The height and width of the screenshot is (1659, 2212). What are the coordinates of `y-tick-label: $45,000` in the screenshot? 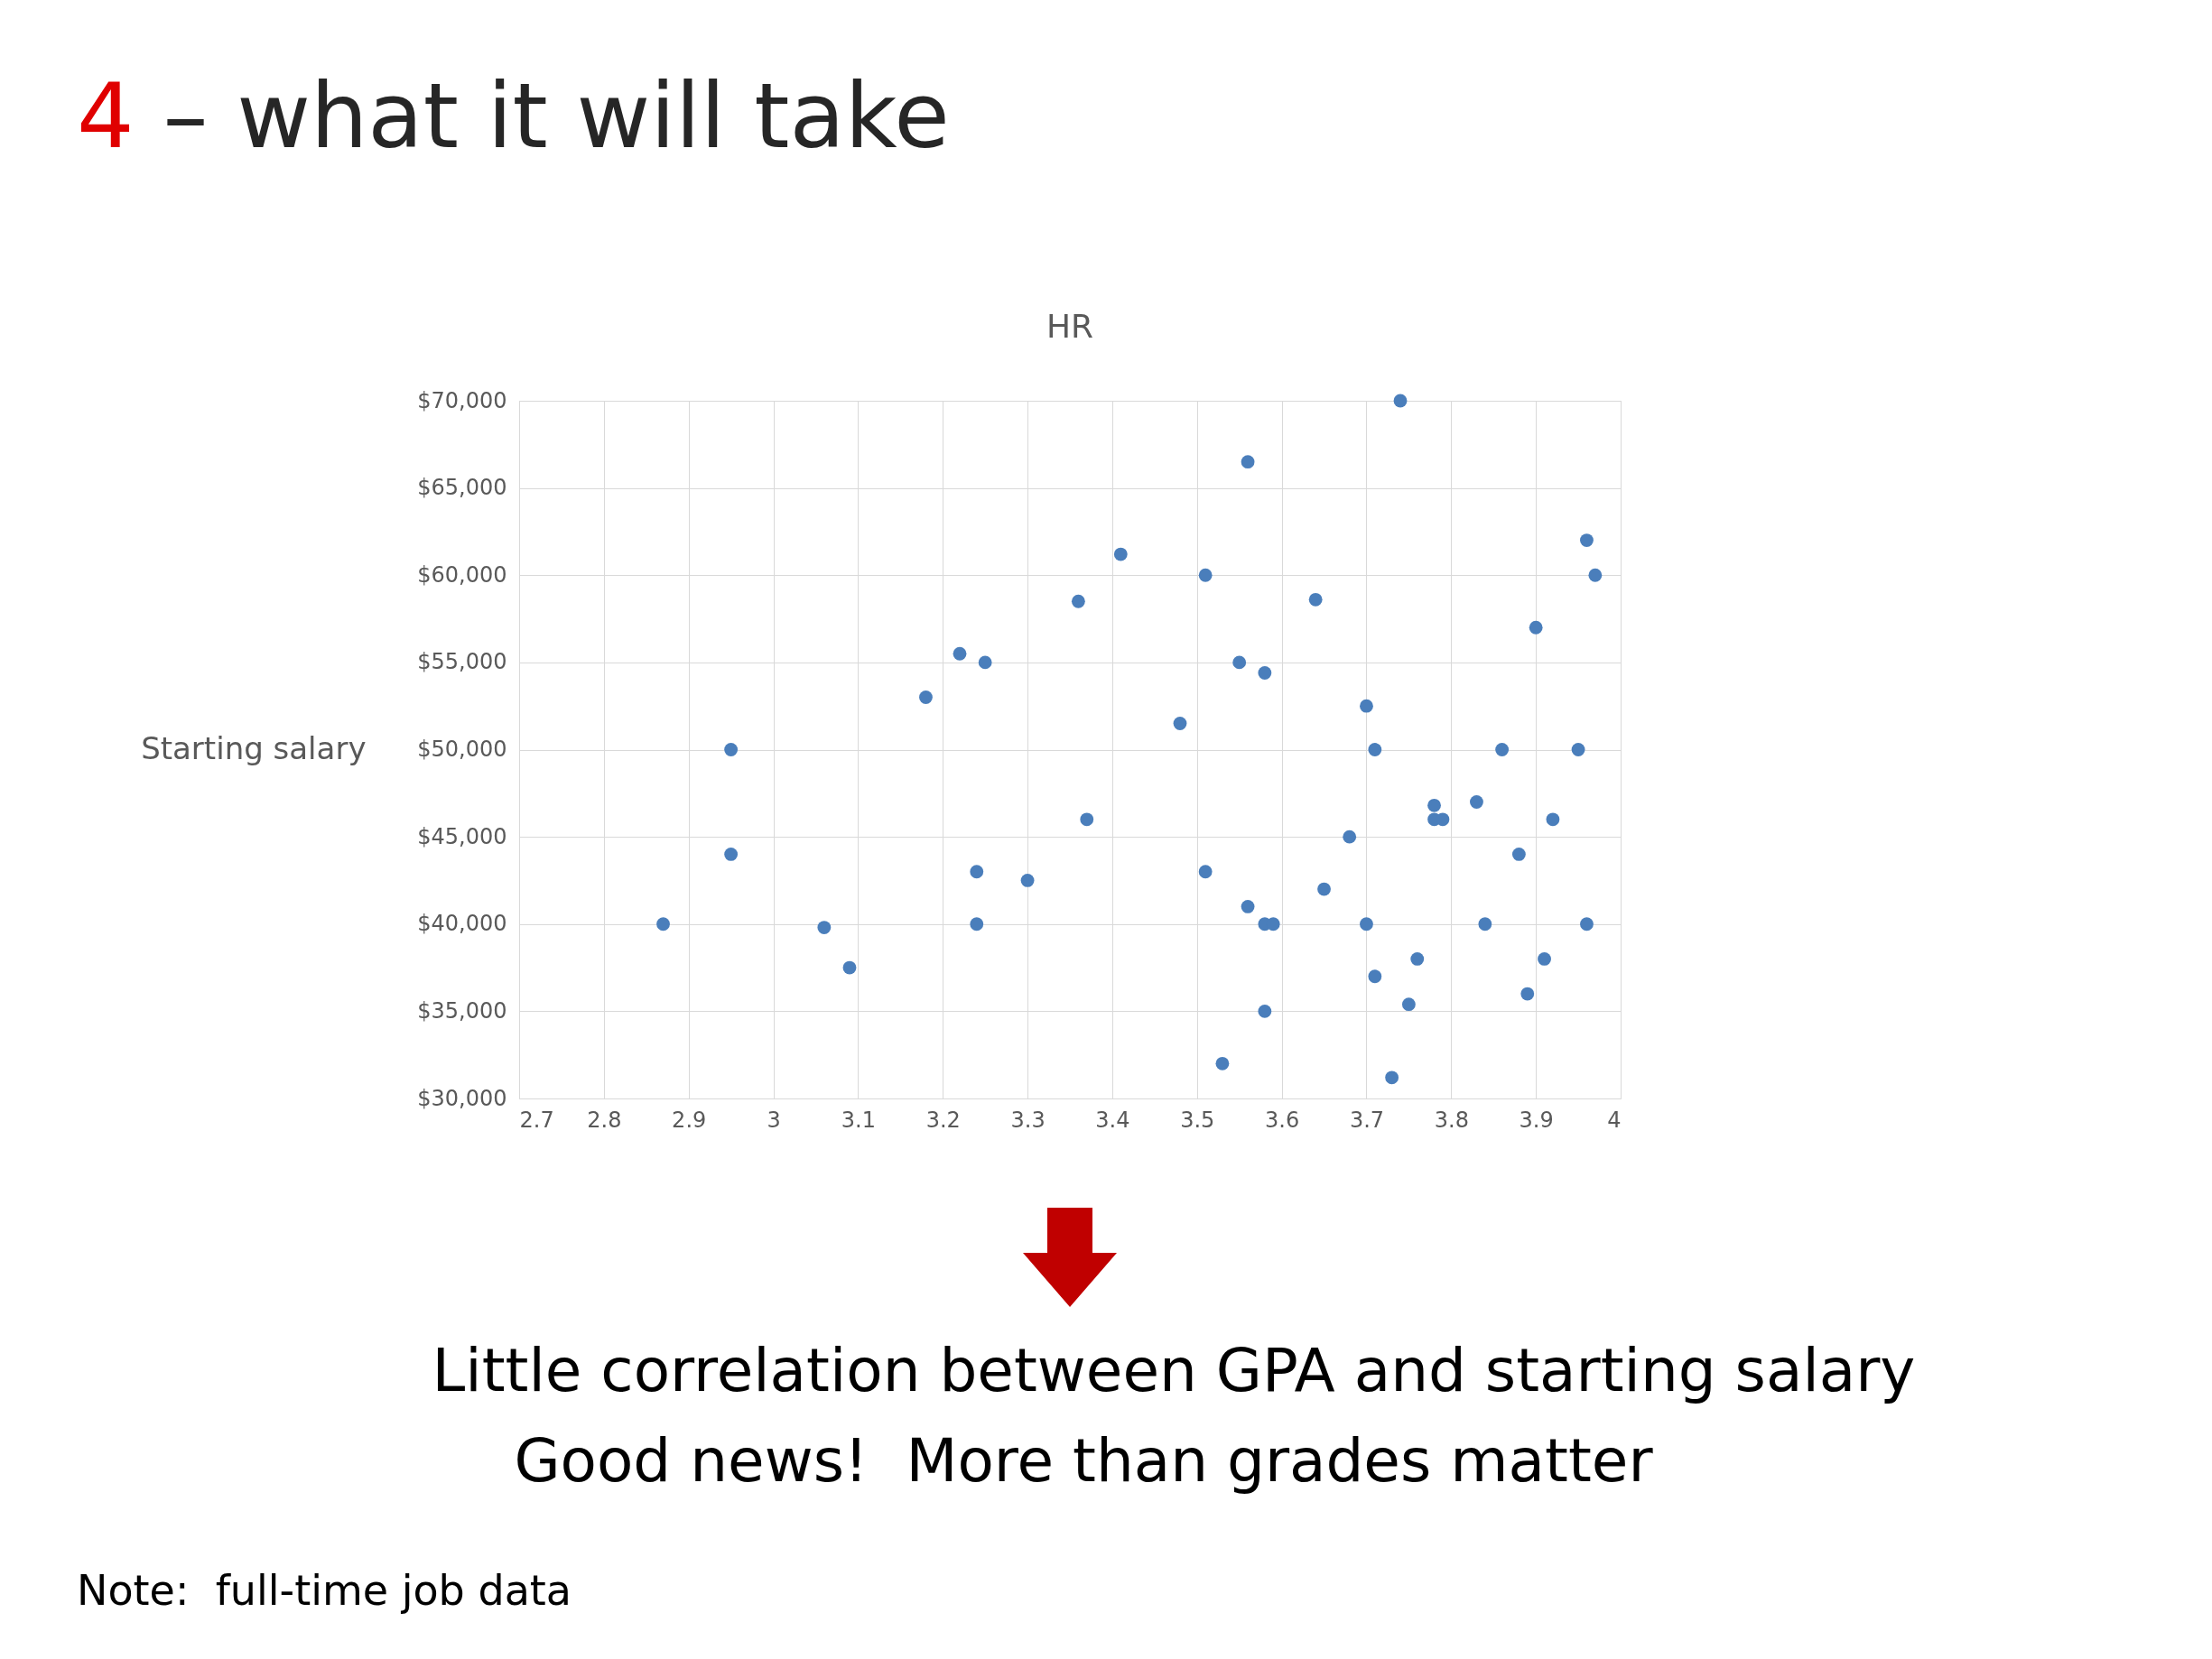 It's located at (462, 836).